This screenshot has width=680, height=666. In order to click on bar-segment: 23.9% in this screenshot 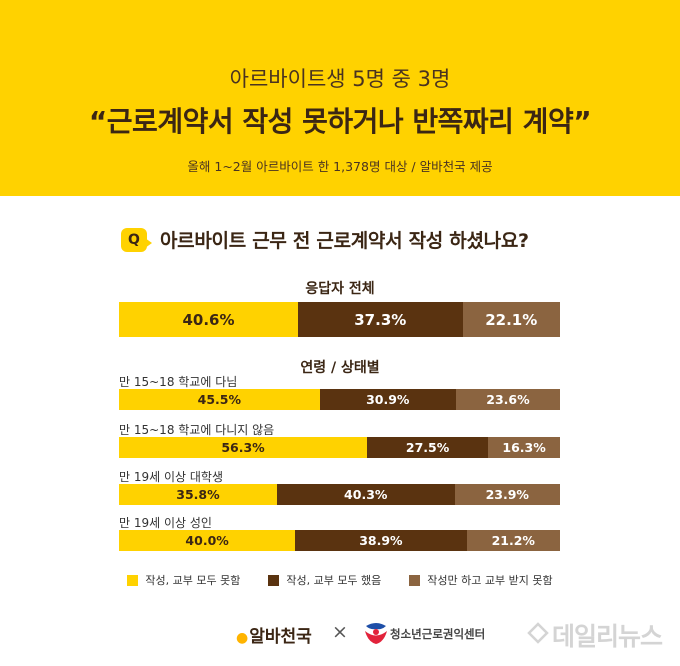, I will do `click(507, 494)`.